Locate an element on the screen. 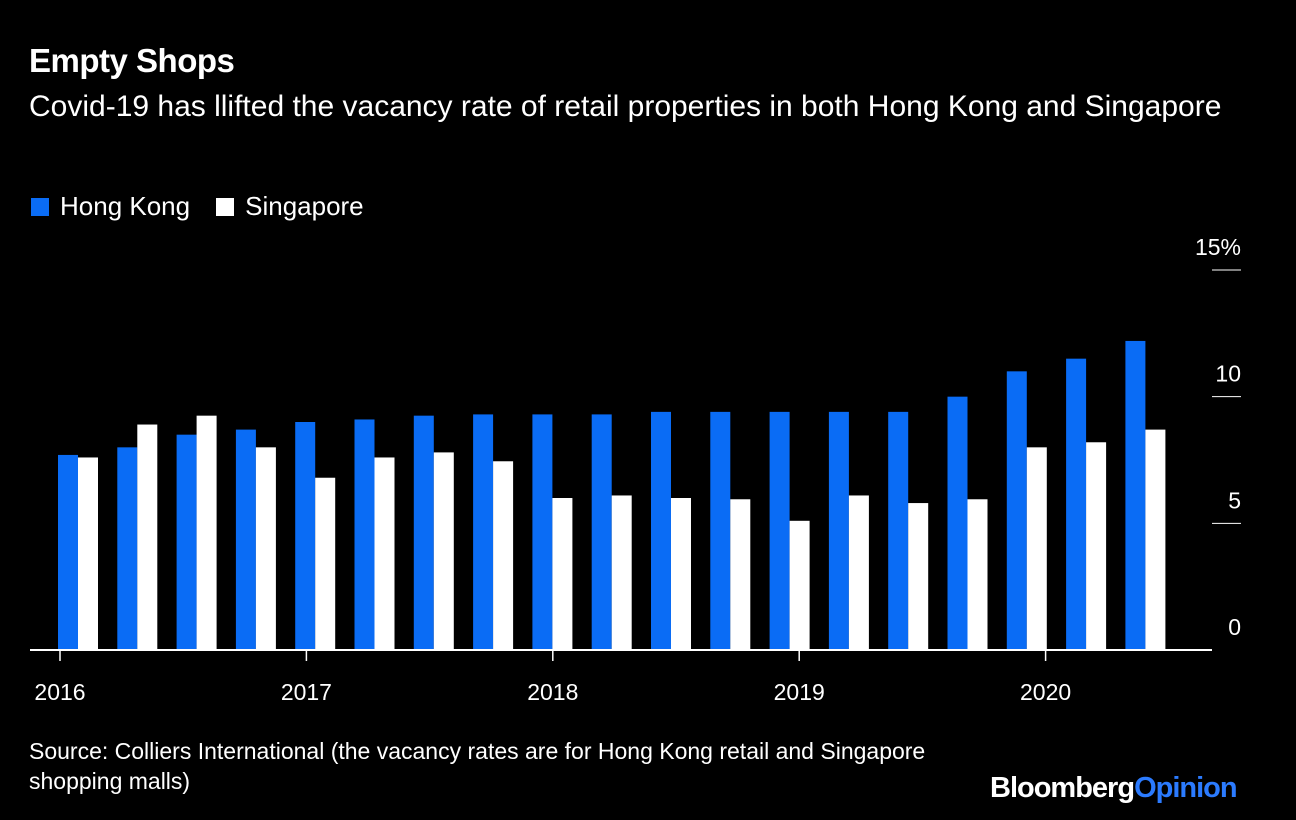 Image resolution: width=1296 pixels, height=820 pixels. chart-title: Empty Shops is located at coordinates (132, 60).